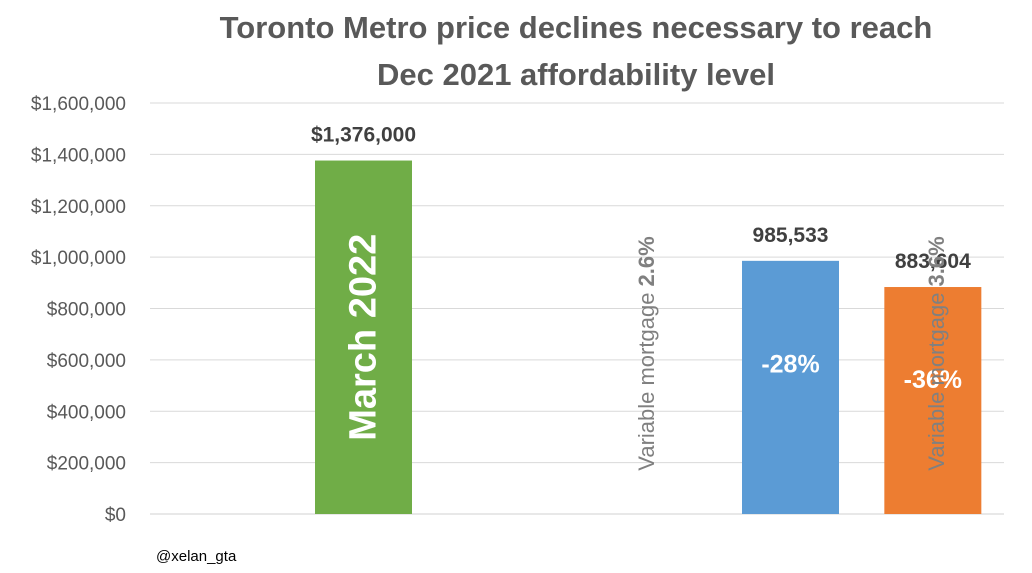 The height and width of the screenshot is (573, 1032). I want to click on side-label: Variable mortgage 2.6%, so click(646, 353).